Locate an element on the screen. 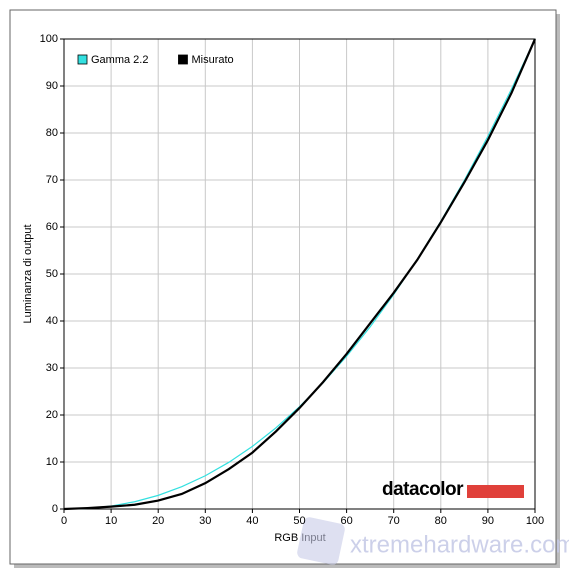  y-tick-label: 90 is located at coordinates (52, 86).